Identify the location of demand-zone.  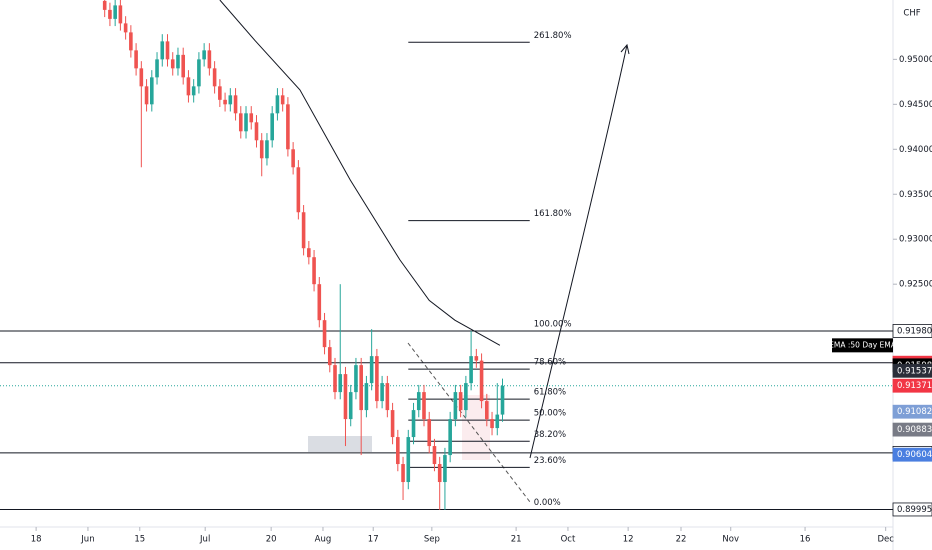
(340, 444).